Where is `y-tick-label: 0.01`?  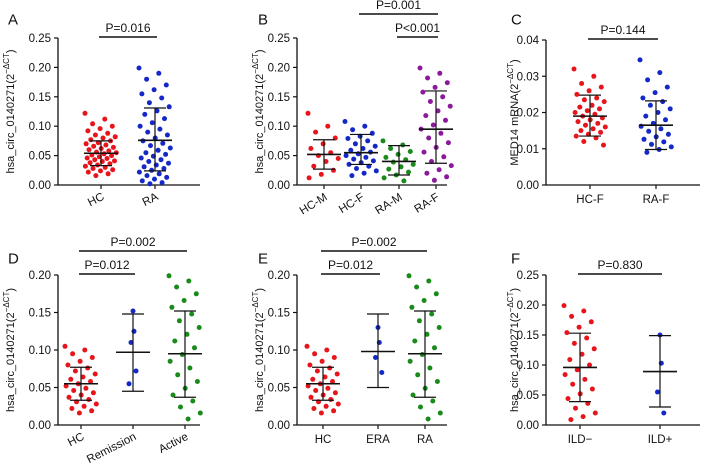 y-tick-label: 0.01 is located at coordinates (528, 150).